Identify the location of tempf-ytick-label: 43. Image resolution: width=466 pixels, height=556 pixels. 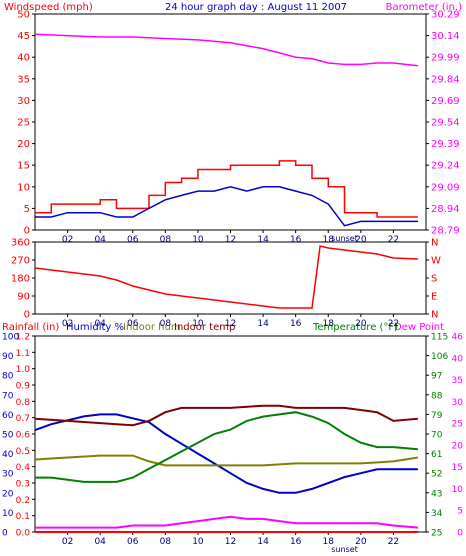
(436, 494).